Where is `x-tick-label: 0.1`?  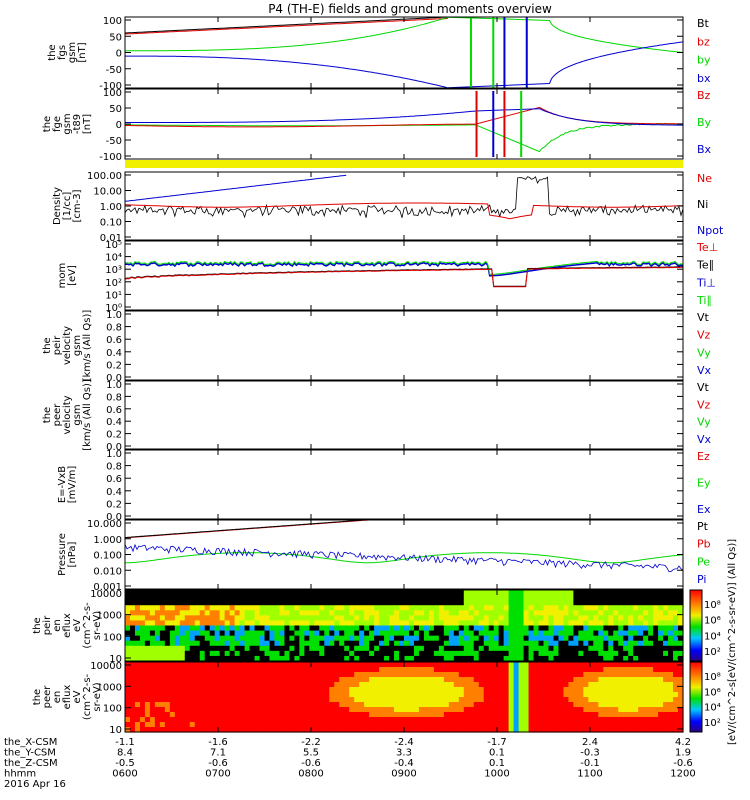
x-tick-label: 0.1 is located at coordinates (497, 753).